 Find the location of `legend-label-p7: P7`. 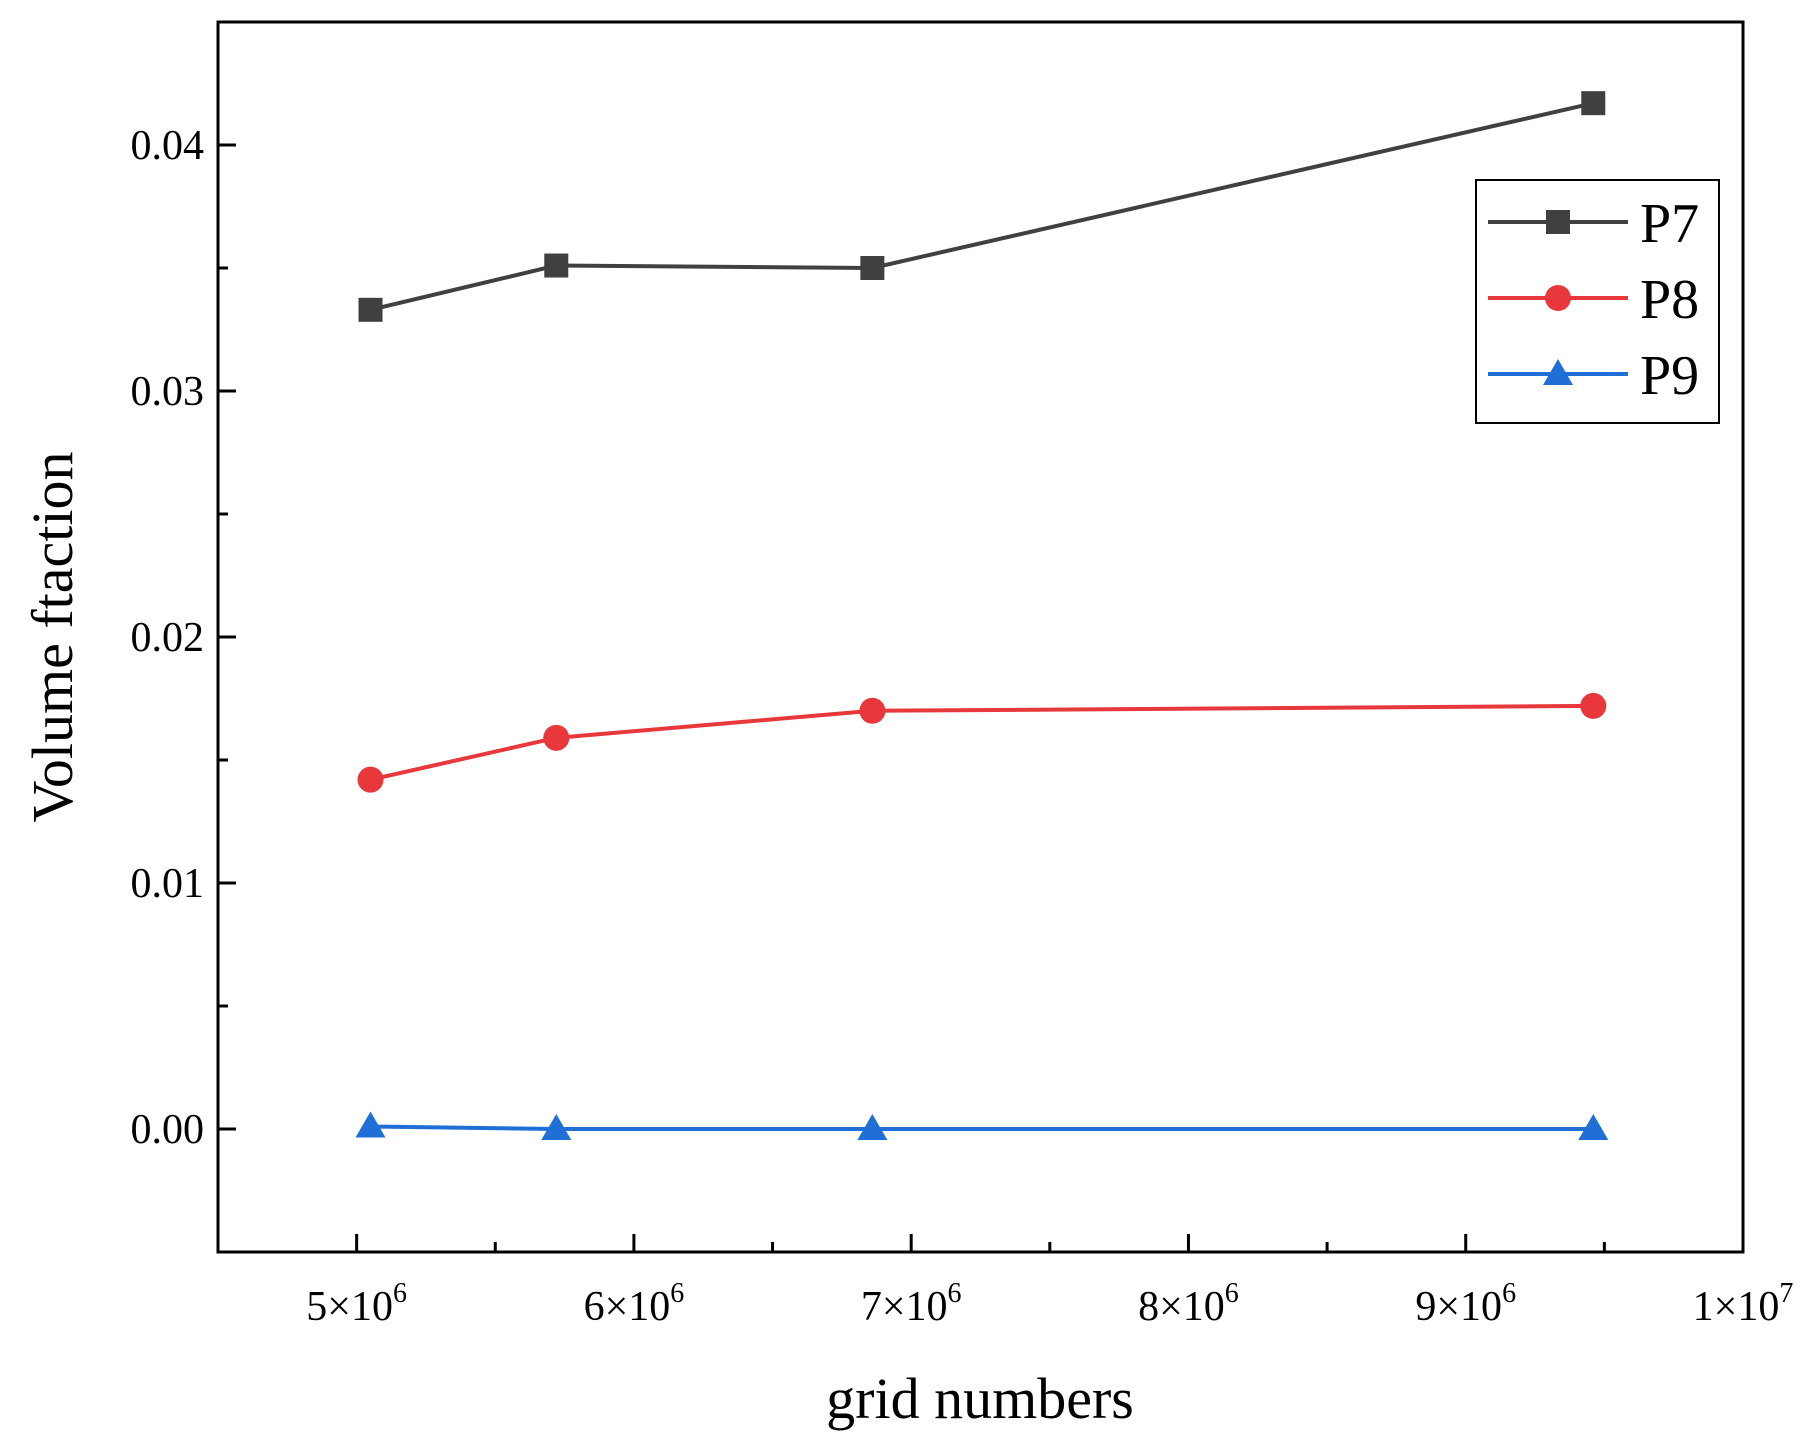

legend-label-p7: P7 is located at coordinates (1669, 224).